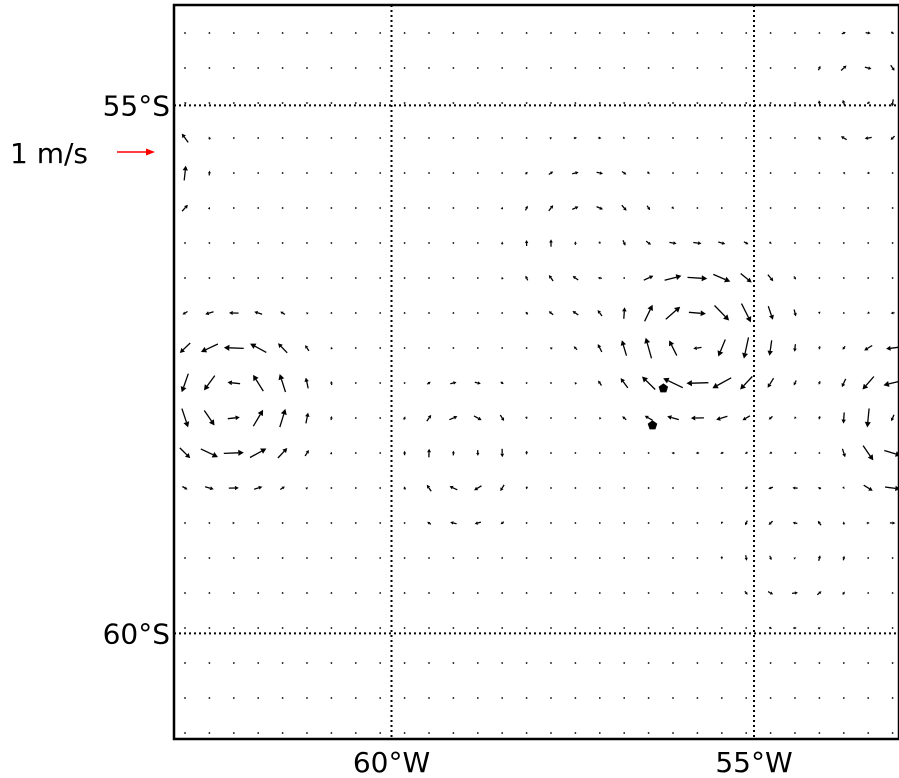 Image resolution: width=899 pixels, height=778 pixels. What do you see at coordinates (663, 388) in the screenshot?
I see `station-a-marker` at bounding box center [663, 388].